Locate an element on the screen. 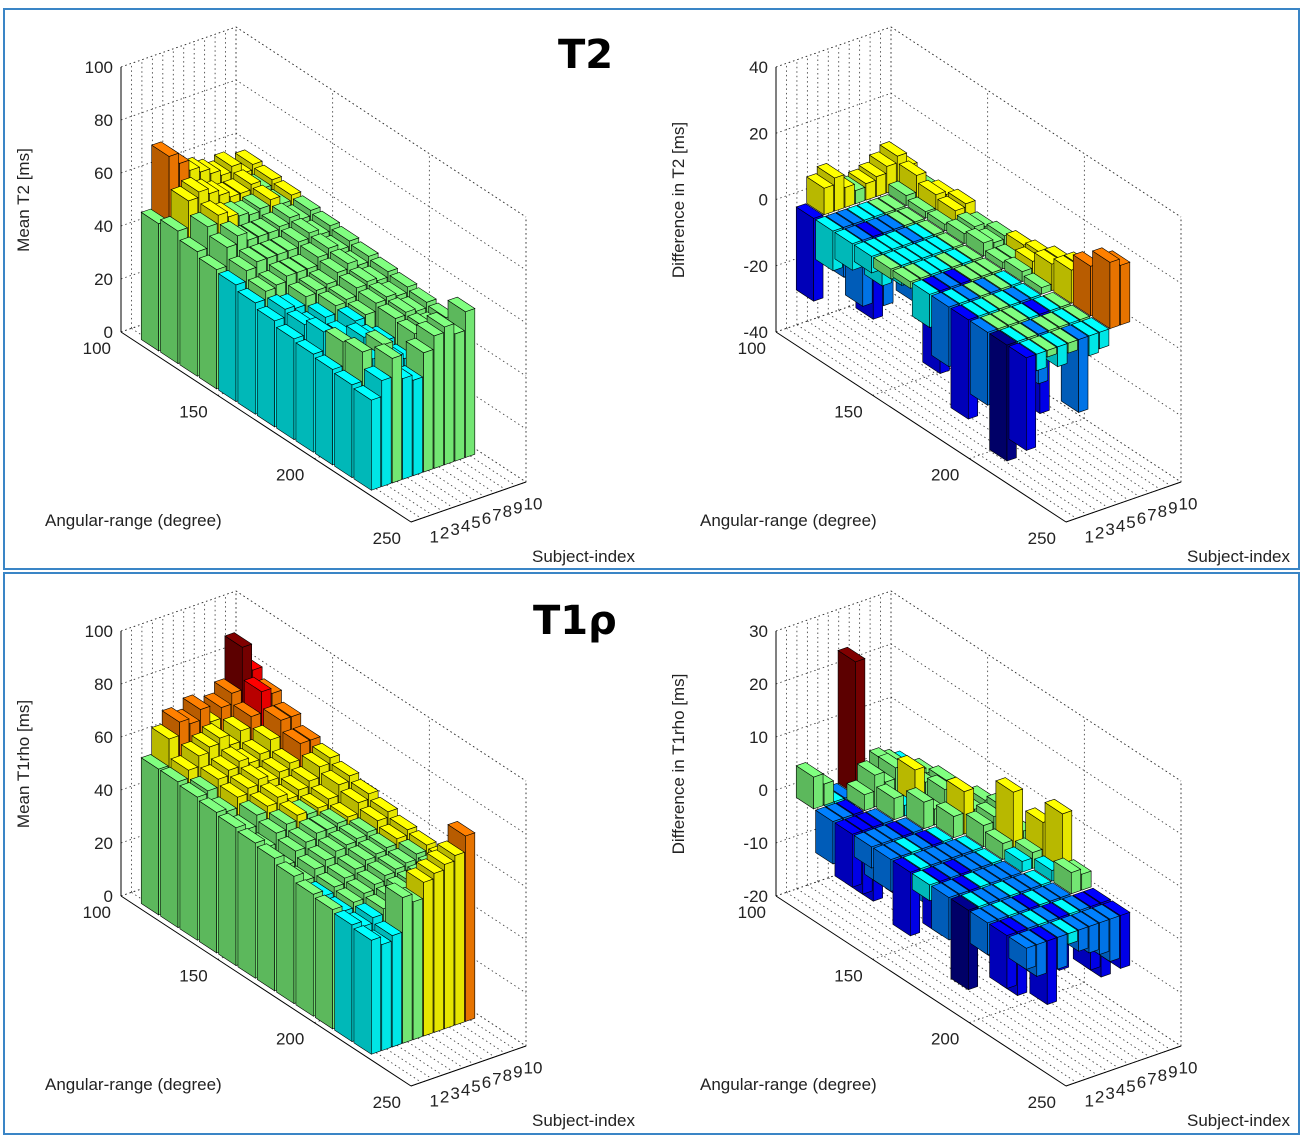 This screenshot has width=1305, height=1137. z-tick-label: -20 is located at coordinates (755, 896).